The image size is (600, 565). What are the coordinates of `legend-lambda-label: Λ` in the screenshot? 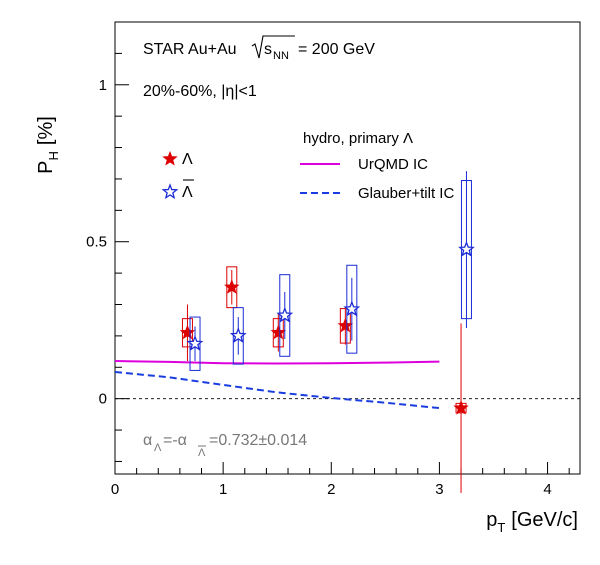 It's located at (187, 159).